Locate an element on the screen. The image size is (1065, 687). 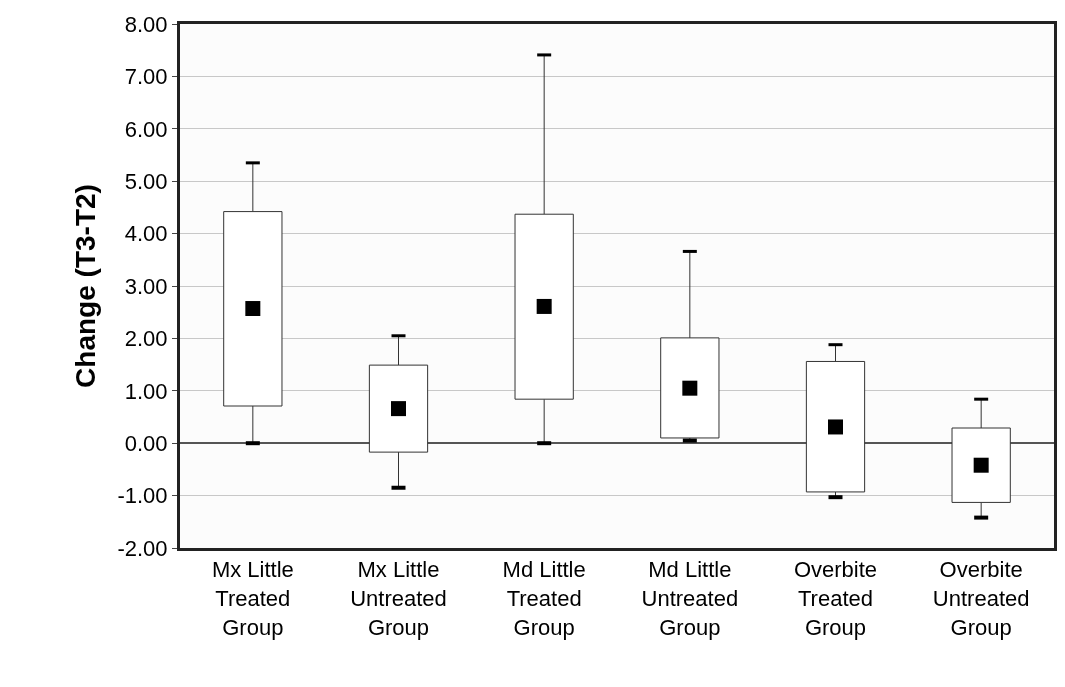
y-tick-label: -2.00 is located at coordinates (142, 548).